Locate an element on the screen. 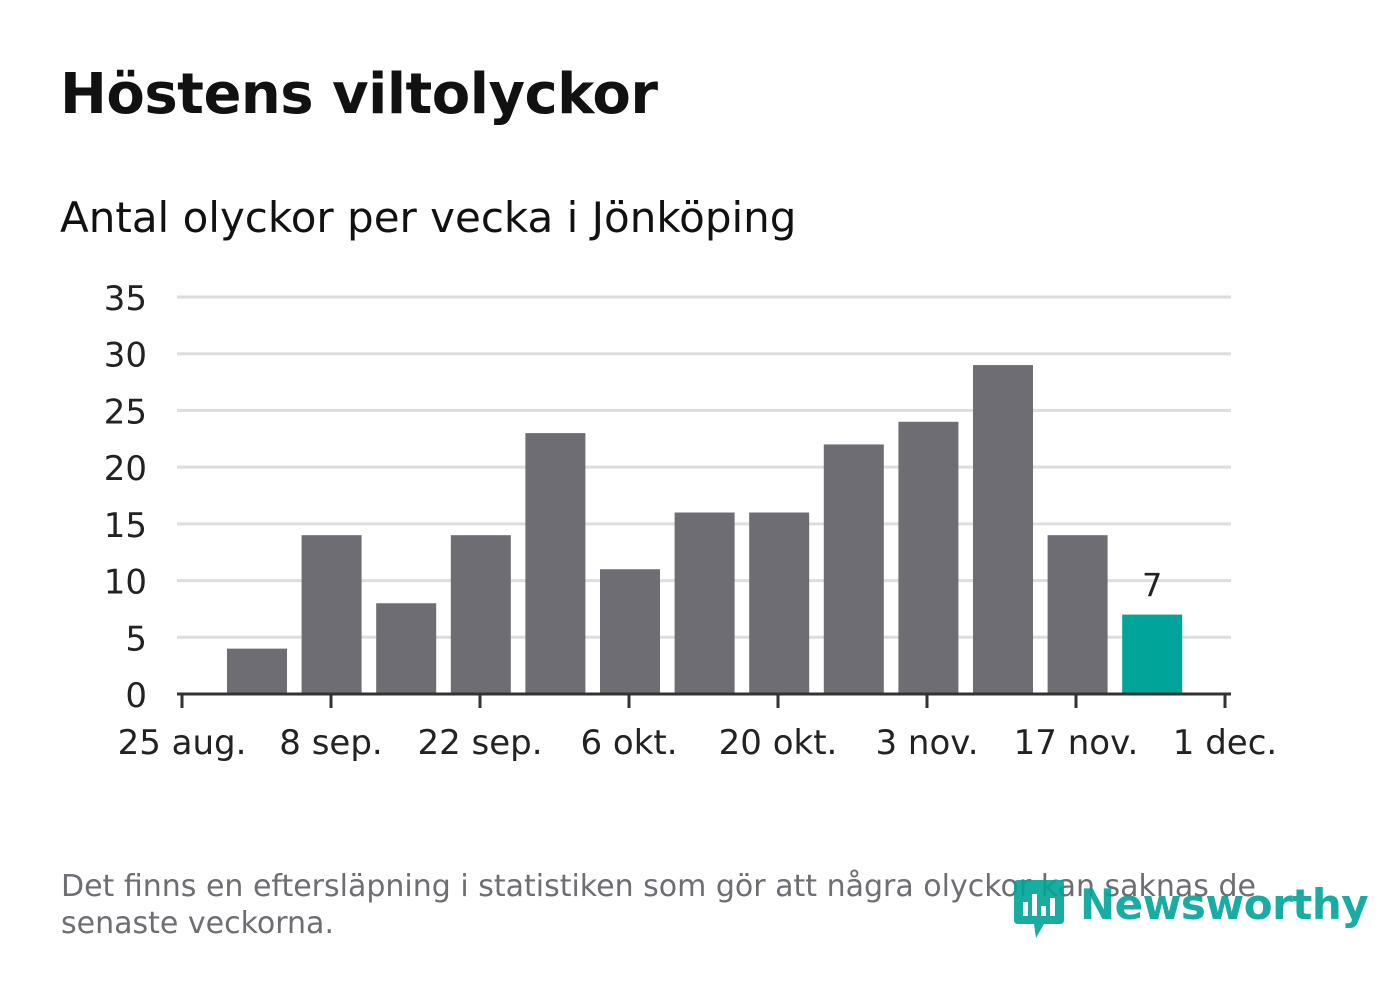 This screenshot has height=999, width=1382. y-axis-labels: 0 5 10 15 20 25 30 35 is located at coordinates (125, 497).